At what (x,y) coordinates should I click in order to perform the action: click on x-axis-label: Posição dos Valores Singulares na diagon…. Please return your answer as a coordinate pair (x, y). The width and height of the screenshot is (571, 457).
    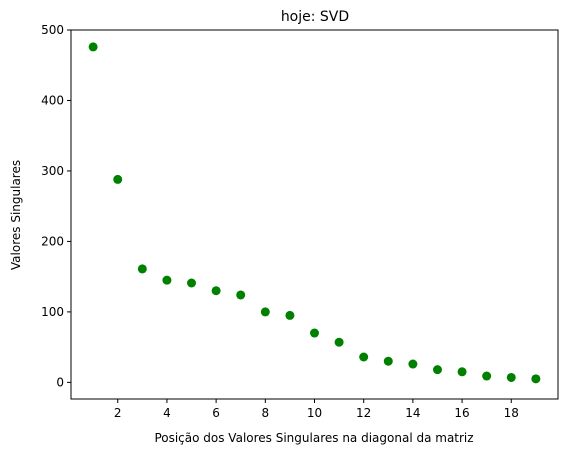
    Looking at the image, I should click on (313, 438).